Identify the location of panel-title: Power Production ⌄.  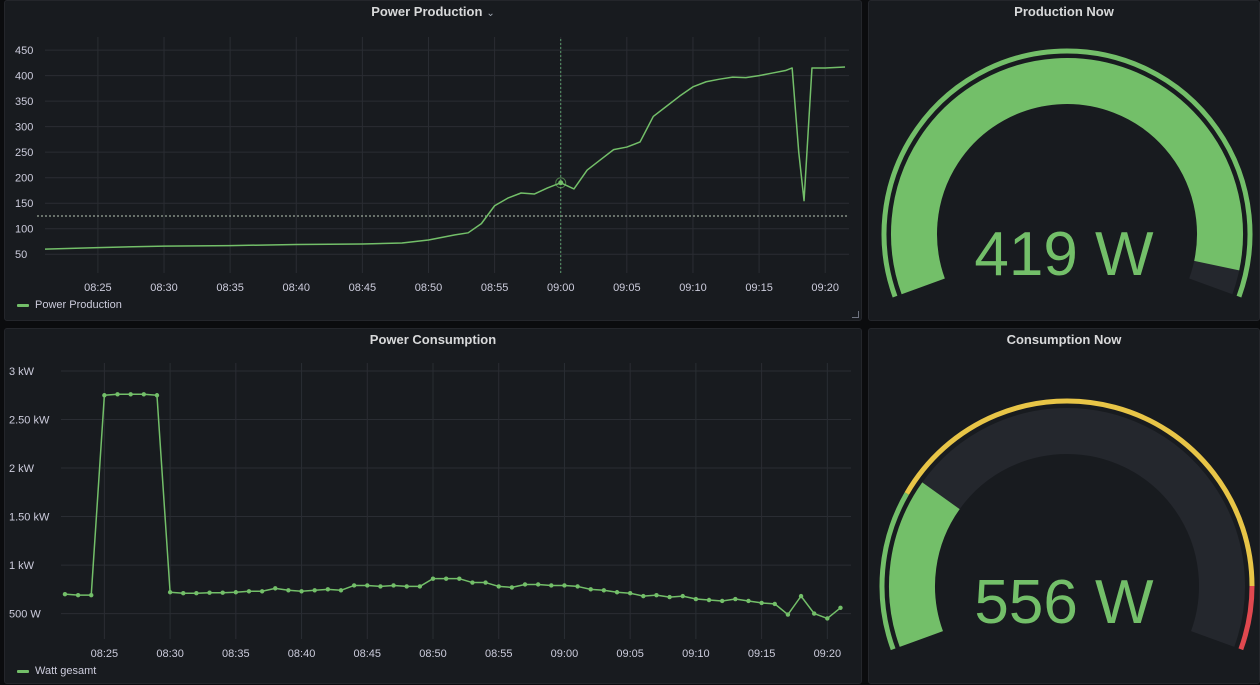
(433, 11).